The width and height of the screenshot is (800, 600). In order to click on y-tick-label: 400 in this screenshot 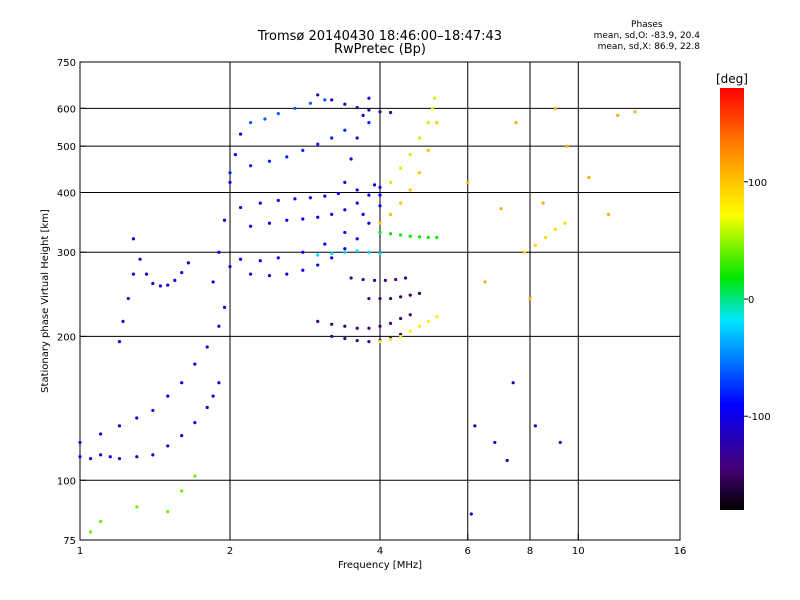, I will do `click(66, 193)`.